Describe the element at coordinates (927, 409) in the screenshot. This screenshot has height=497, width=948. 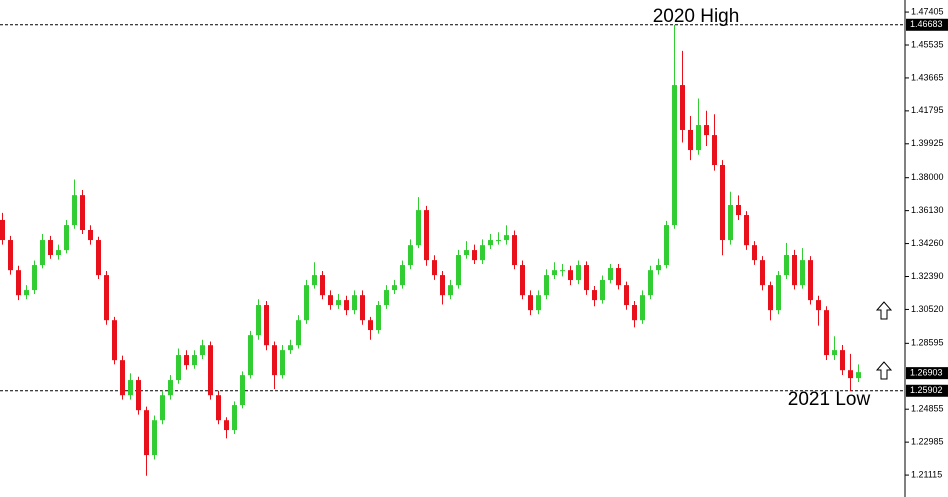
I see `y-tick-label: 1.24855` at that location.